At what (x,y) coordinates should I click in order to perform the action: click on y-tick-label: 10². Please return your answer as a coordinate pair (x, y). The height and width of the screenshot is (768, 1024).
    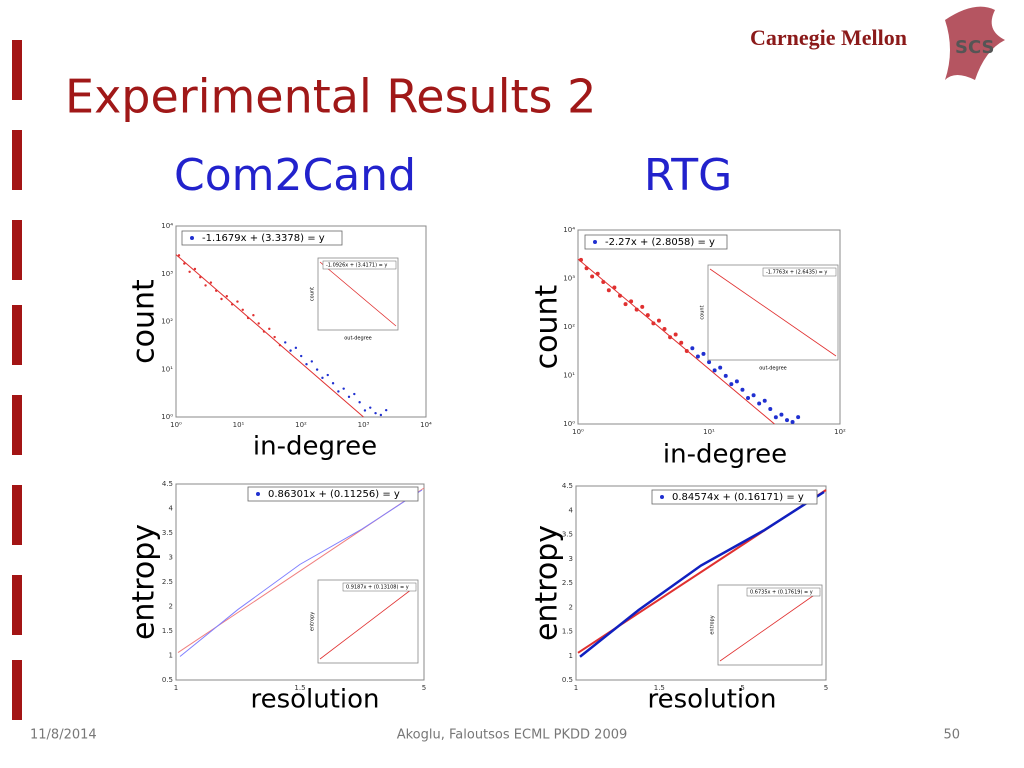
    Looking at the image, I should click on (569, 327).